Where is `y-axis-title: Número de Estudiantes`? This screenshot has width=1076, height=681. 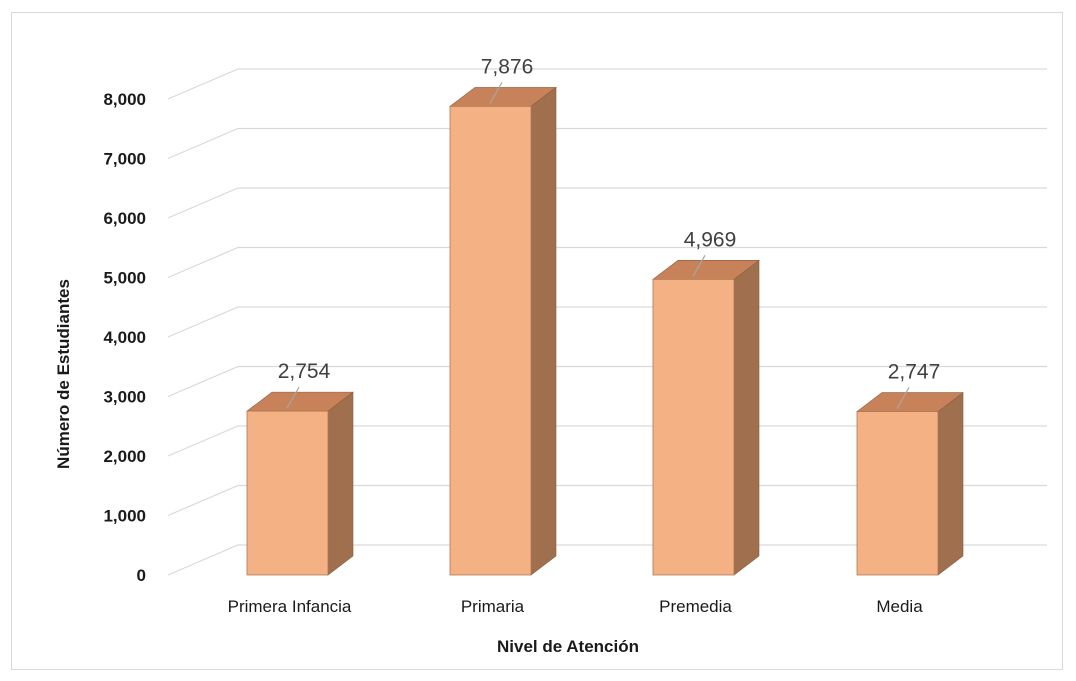
y-axis-title: Número de Estudiantes is located at coordinates (63, 374).